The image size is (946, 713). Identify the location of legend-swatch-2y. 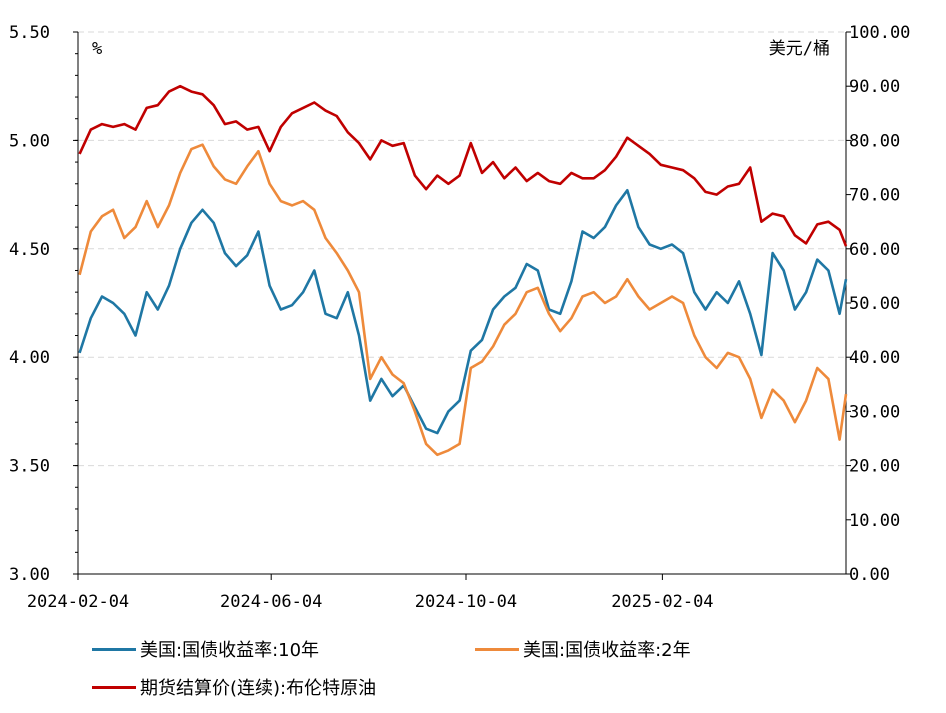
(497, 649).